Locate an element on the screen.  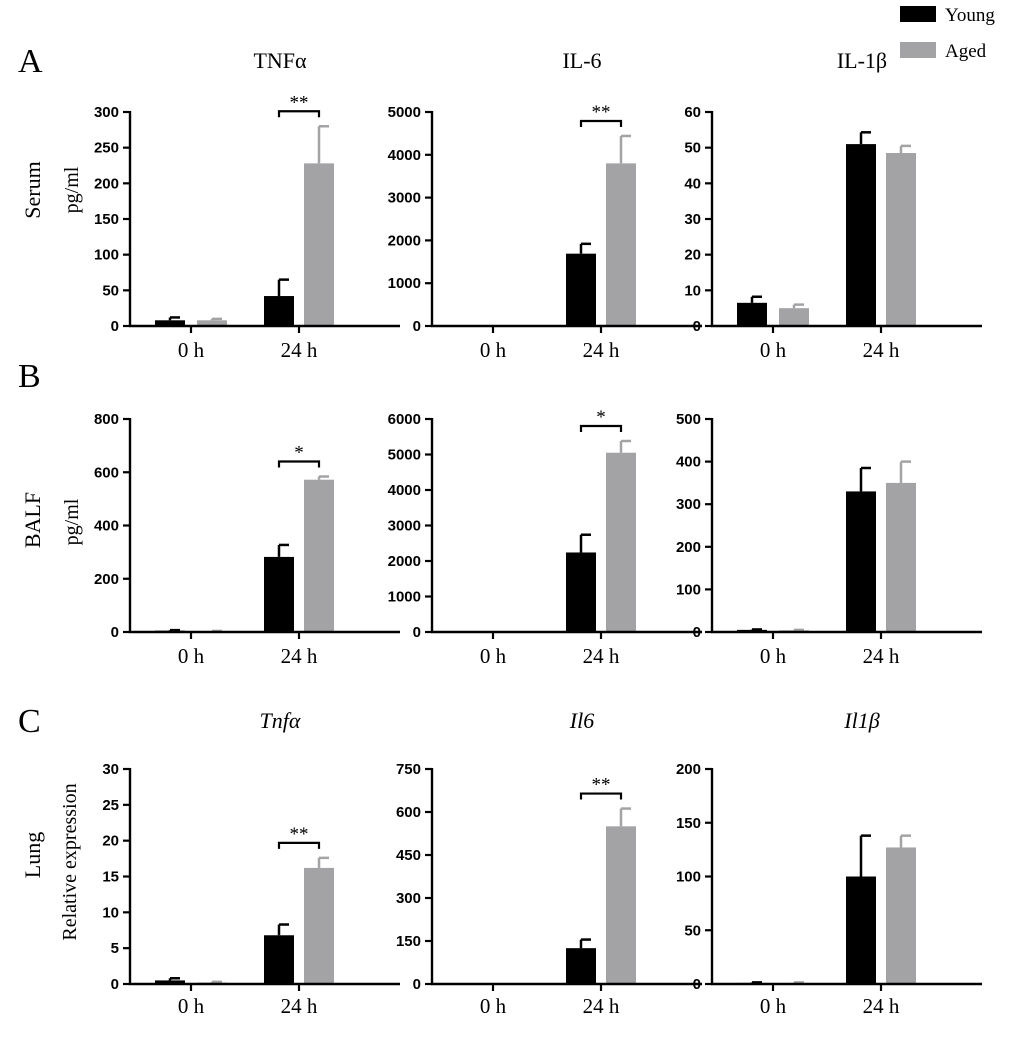
chart-a-1: TNFα ** 0 50 100 150 200 250 300 0 h 24 h is located at coordinates (247, 205).